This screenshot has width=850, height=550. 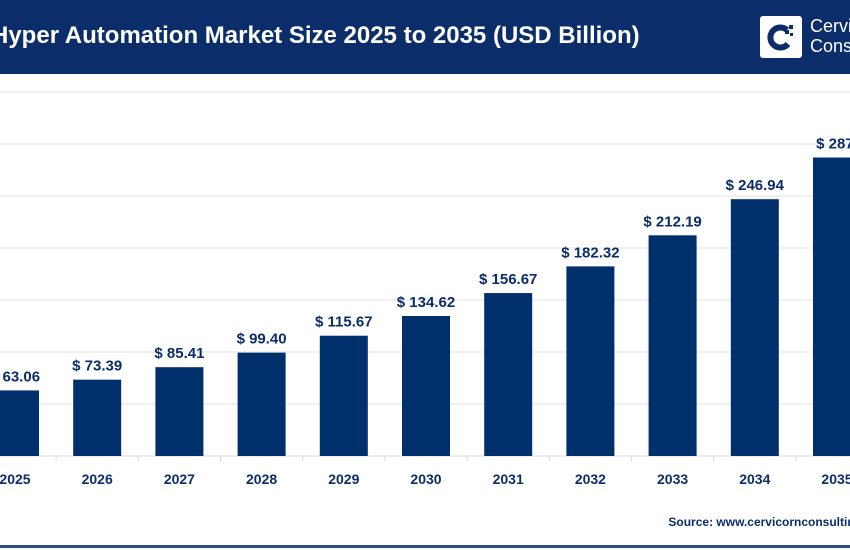 What do you see at coordinates (20, 376) in the screenshot?
I see `data-label-2025: $ 63.06` at bounding box center [20, 376].